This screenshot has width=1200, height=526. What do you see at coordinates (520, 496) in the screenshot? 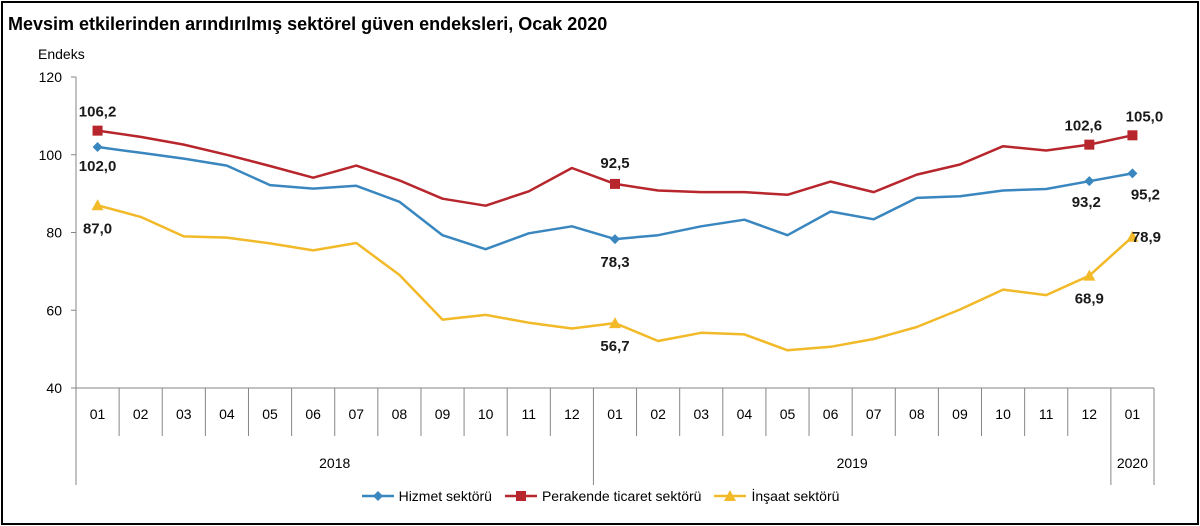
I see `legend-swatch-perakende` at bounding box center [520, 496].